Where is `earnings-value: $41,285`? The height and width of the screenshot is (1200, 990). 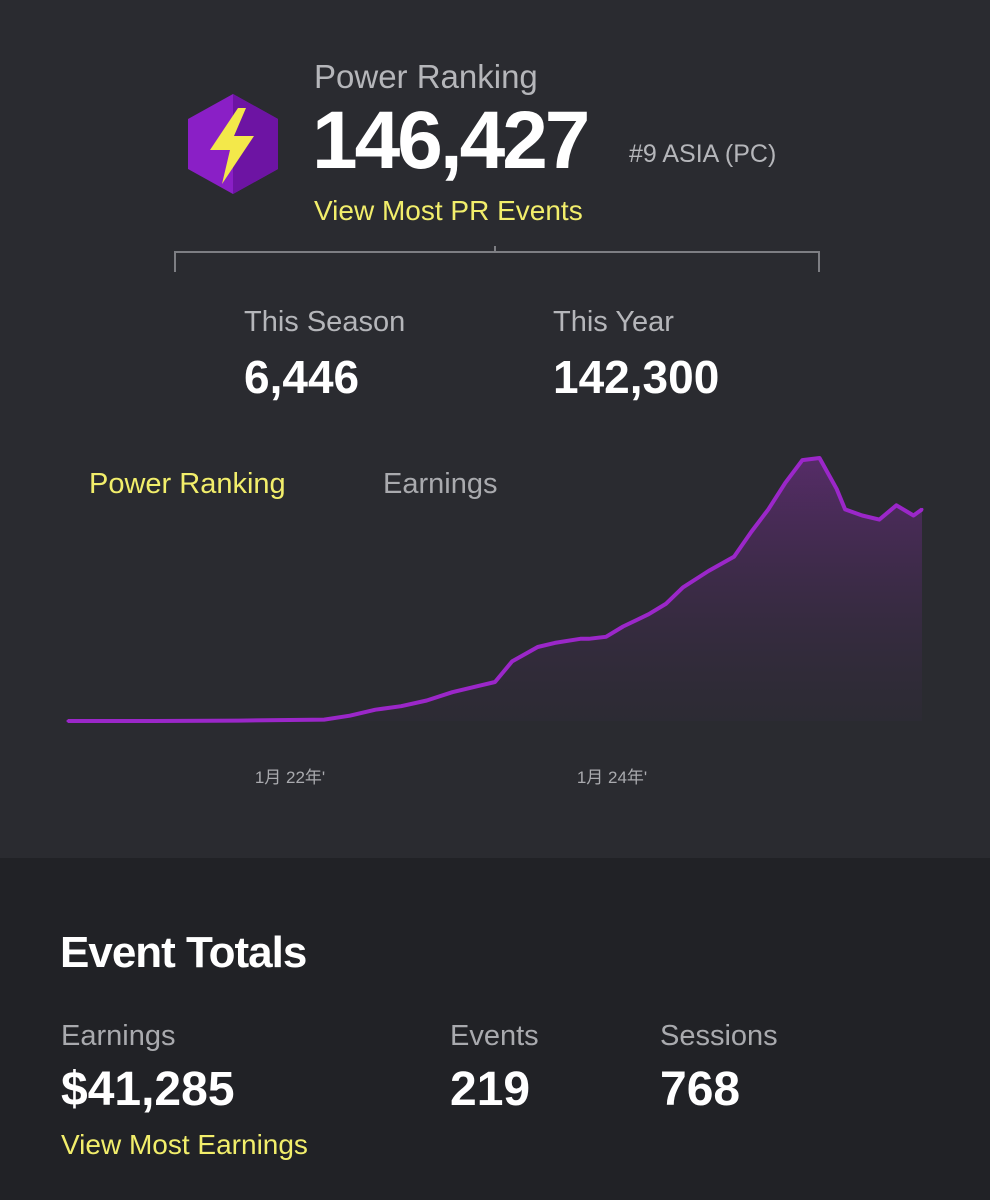
earnings-value: $41,285 is located at coordinates (148, 1089).